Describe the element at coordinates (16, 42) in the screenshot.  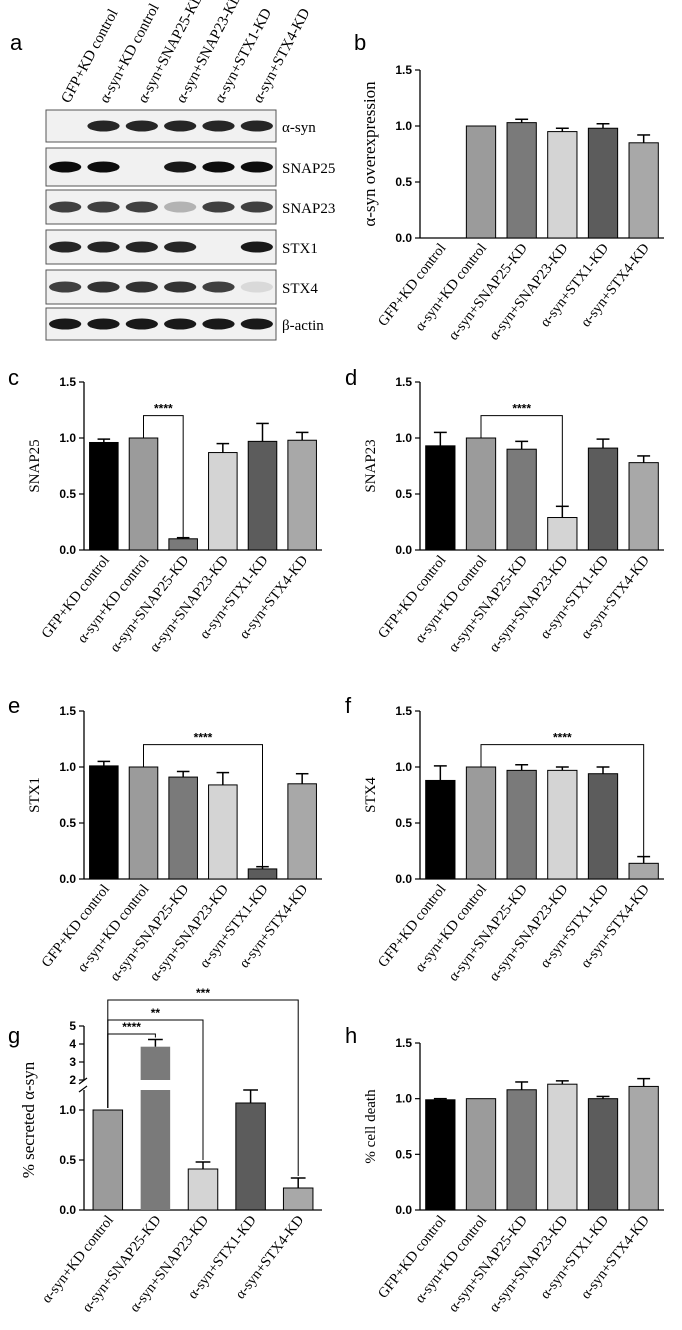
I see `panel-label-a: a` at that location.